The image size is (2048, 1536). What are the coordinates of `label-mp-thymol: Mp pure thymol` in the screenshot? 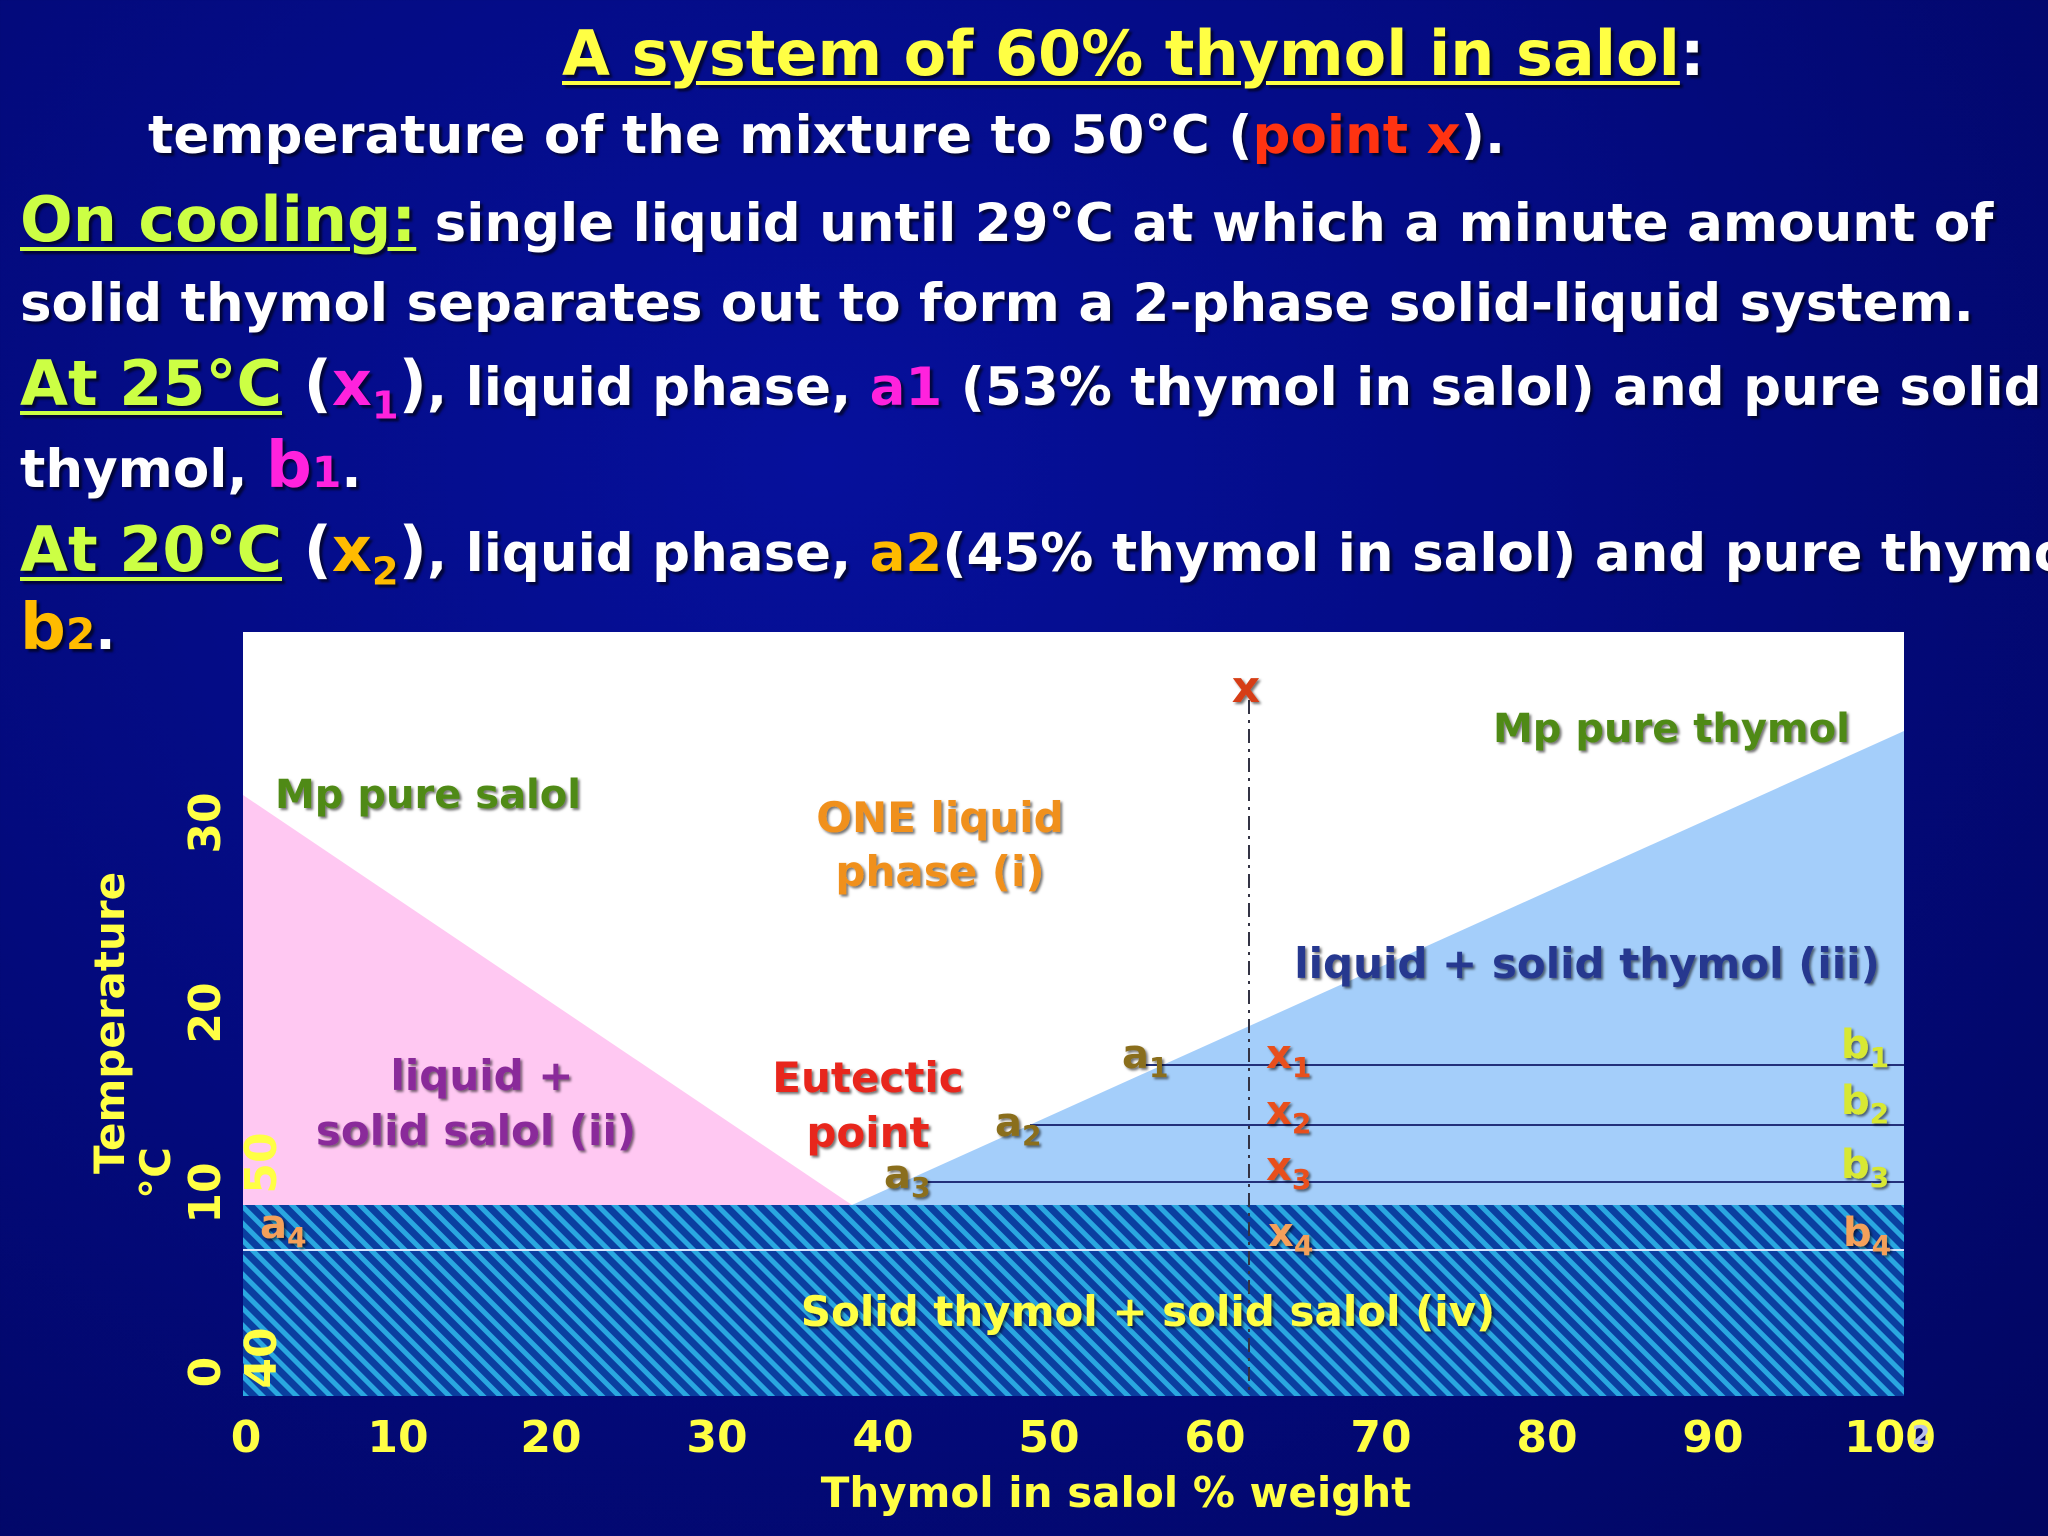 It's located at (1671, 729).